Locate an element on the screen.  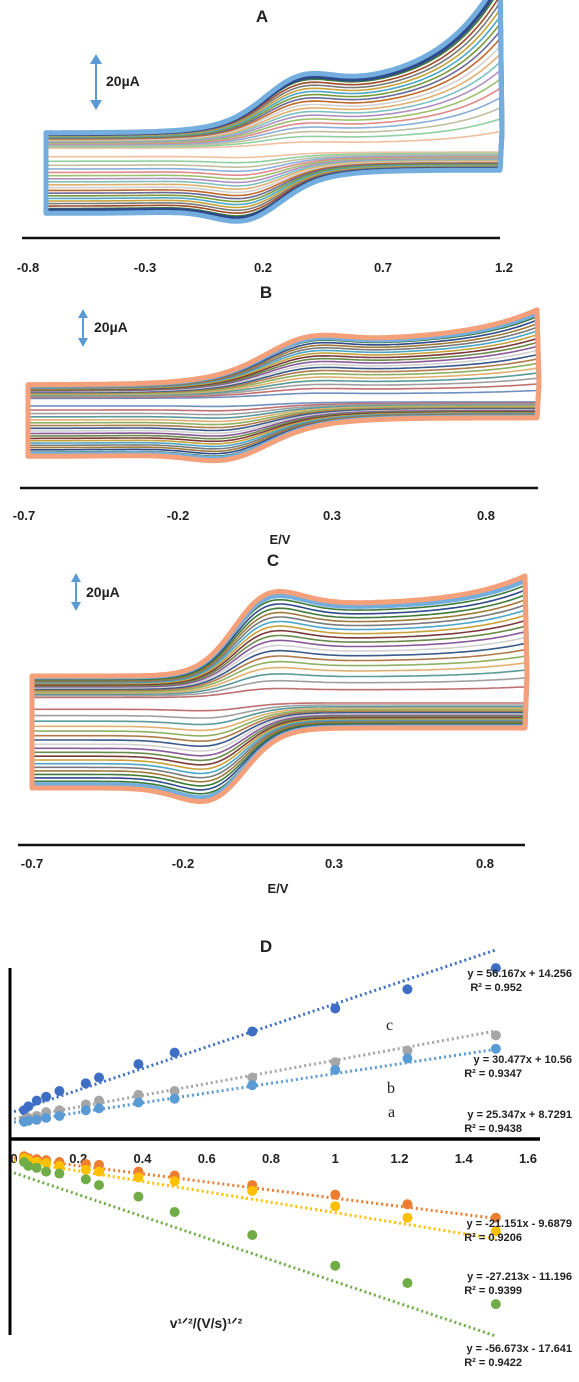
panel-c-title: C is located at coordinates (273, 560).